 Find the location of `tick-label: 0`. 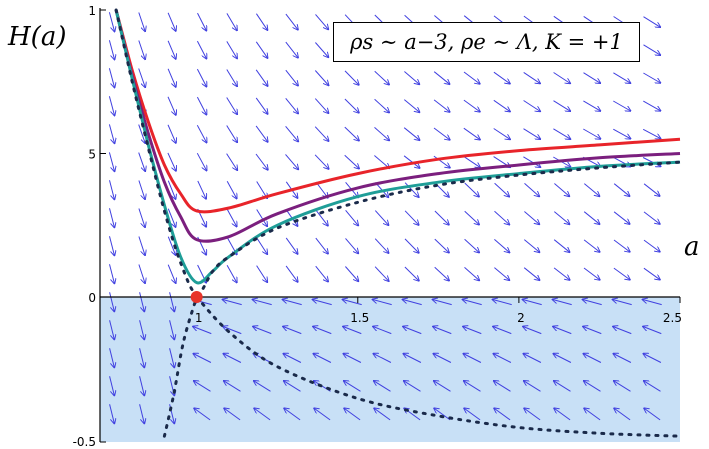

tick-label: 0 is located at coordinates (92, 298).